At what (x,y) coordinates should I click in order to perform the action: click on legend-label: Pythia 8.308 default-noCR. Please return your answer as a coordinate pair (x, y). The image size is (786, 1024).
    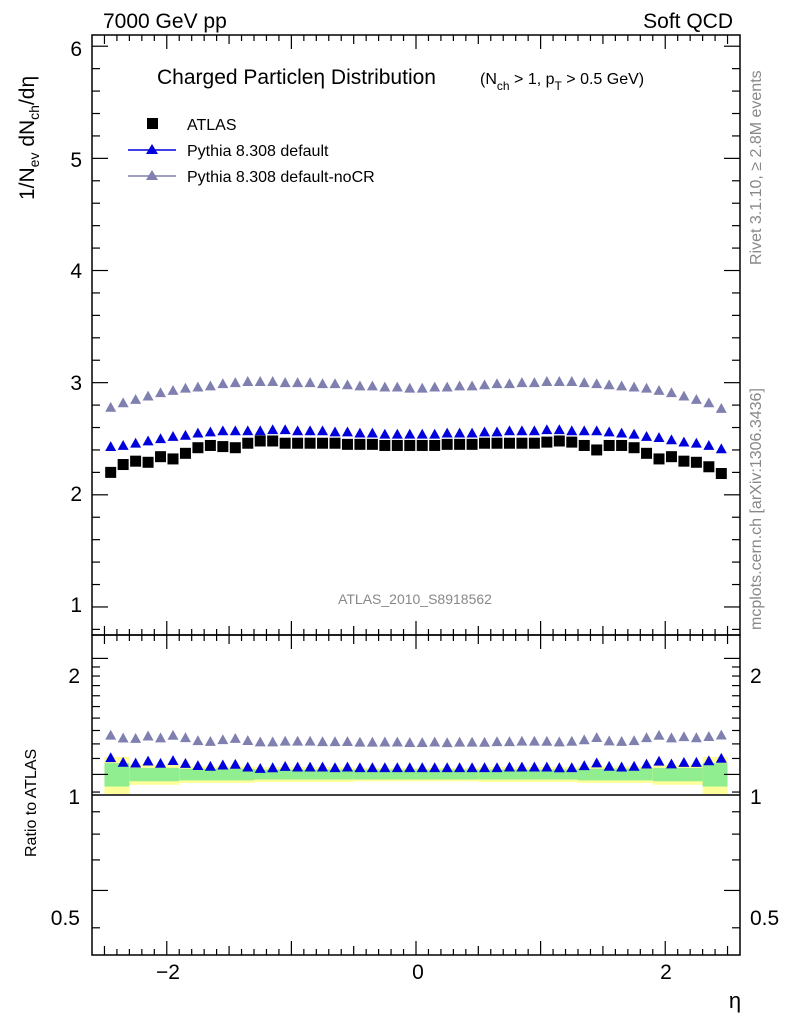
    Looking at the image, I should click on (281, 177).